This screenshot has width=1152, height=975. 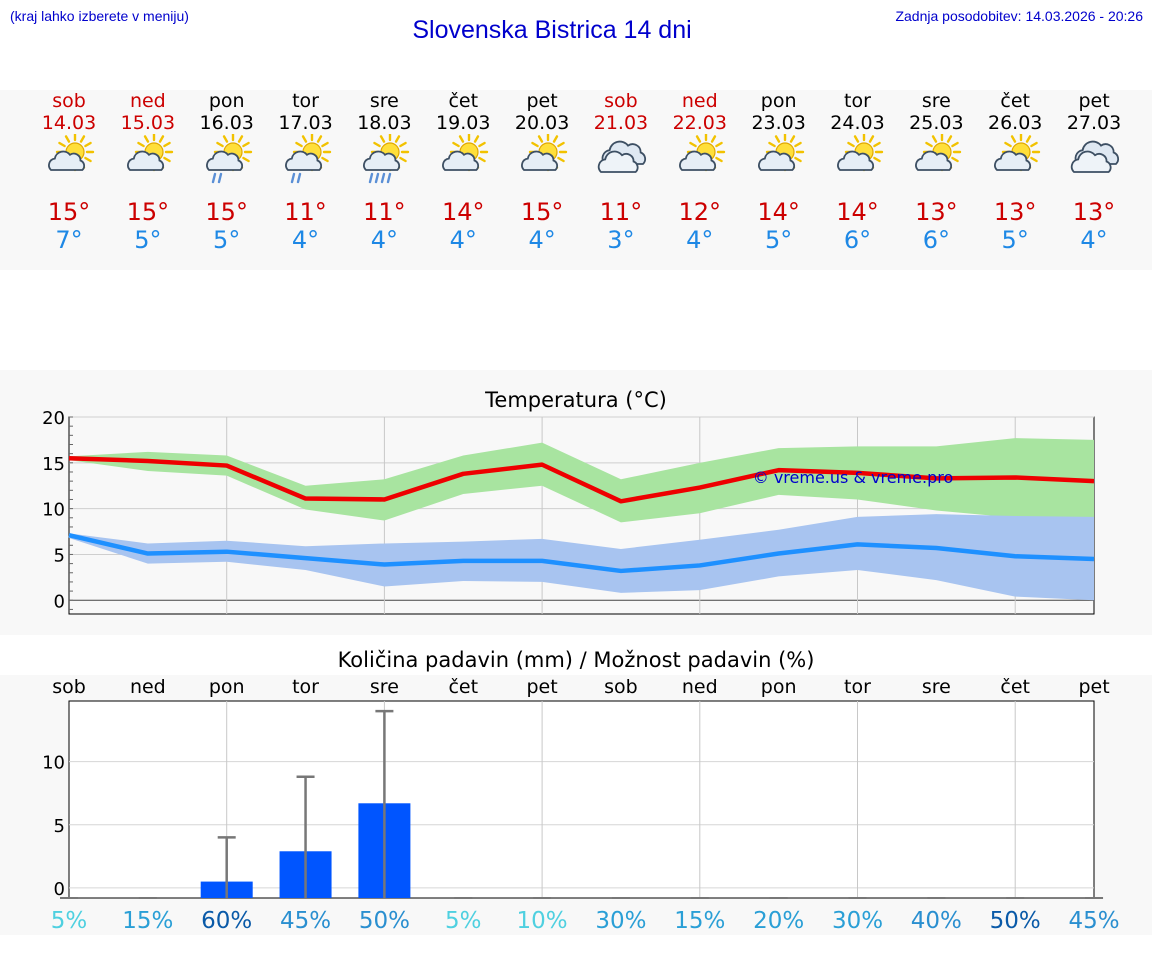 I want to click on min-temp-band, so click(x=581, y=557).